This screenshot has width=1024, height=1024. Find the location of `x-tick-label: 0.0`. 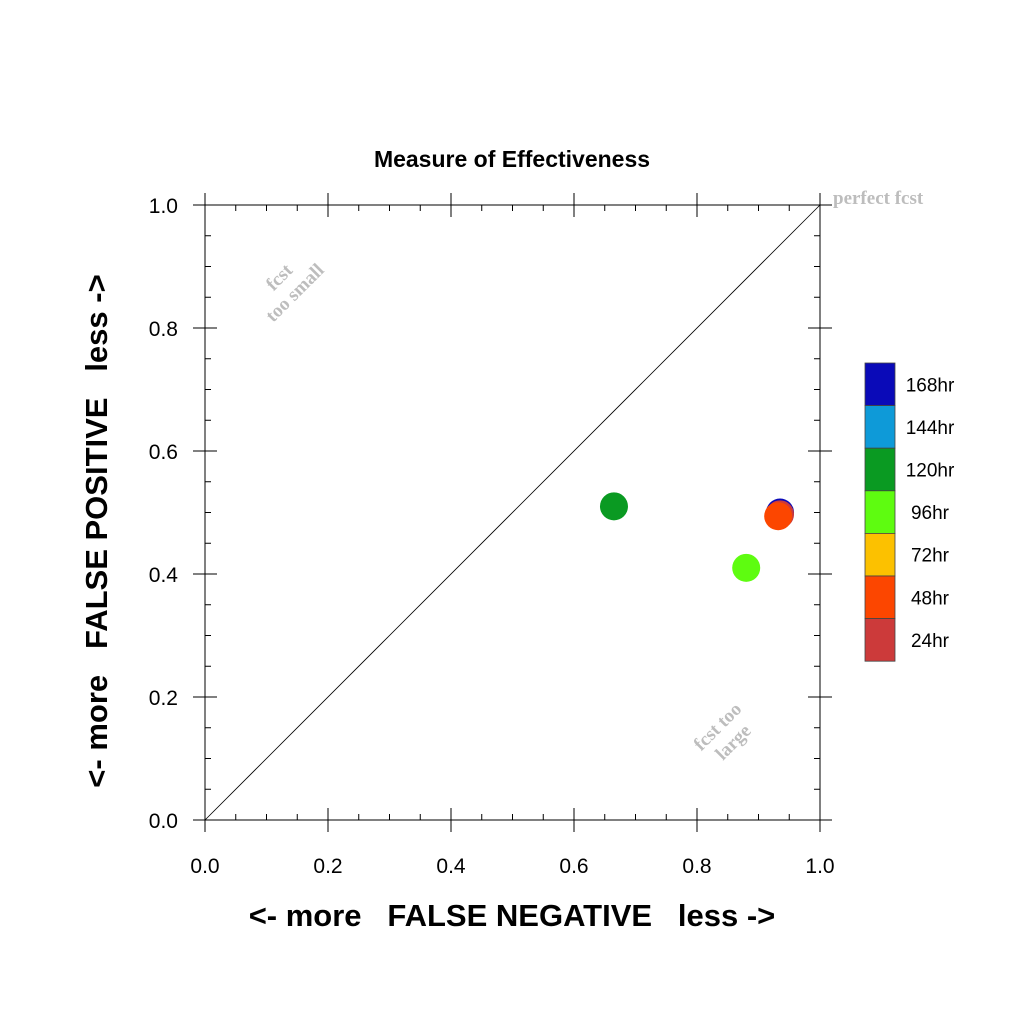

x-tick-label: 0.0 is located at coordinates (204, 866).